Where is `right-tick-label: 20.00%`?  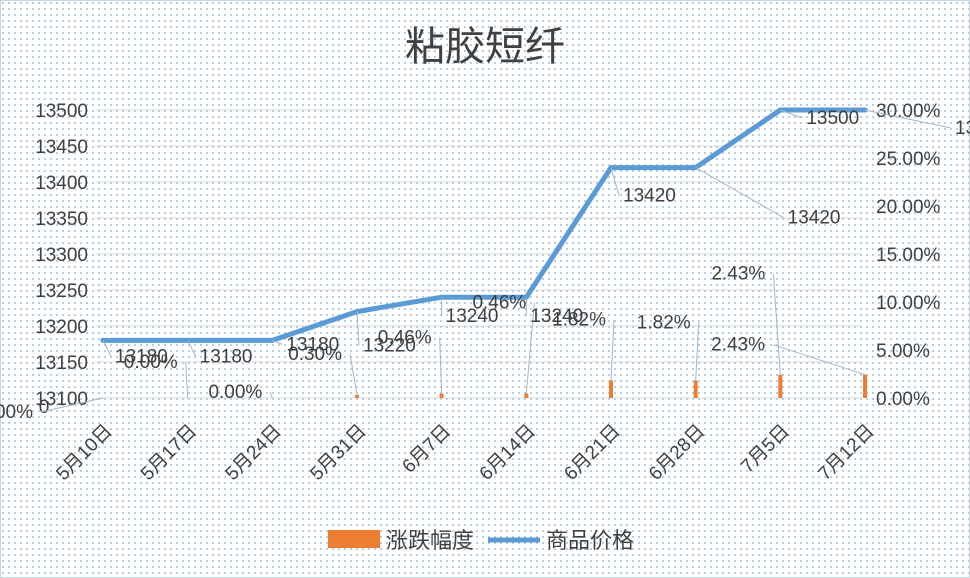
right-tick-label: 20.00% is located at coordinates (908, 207).